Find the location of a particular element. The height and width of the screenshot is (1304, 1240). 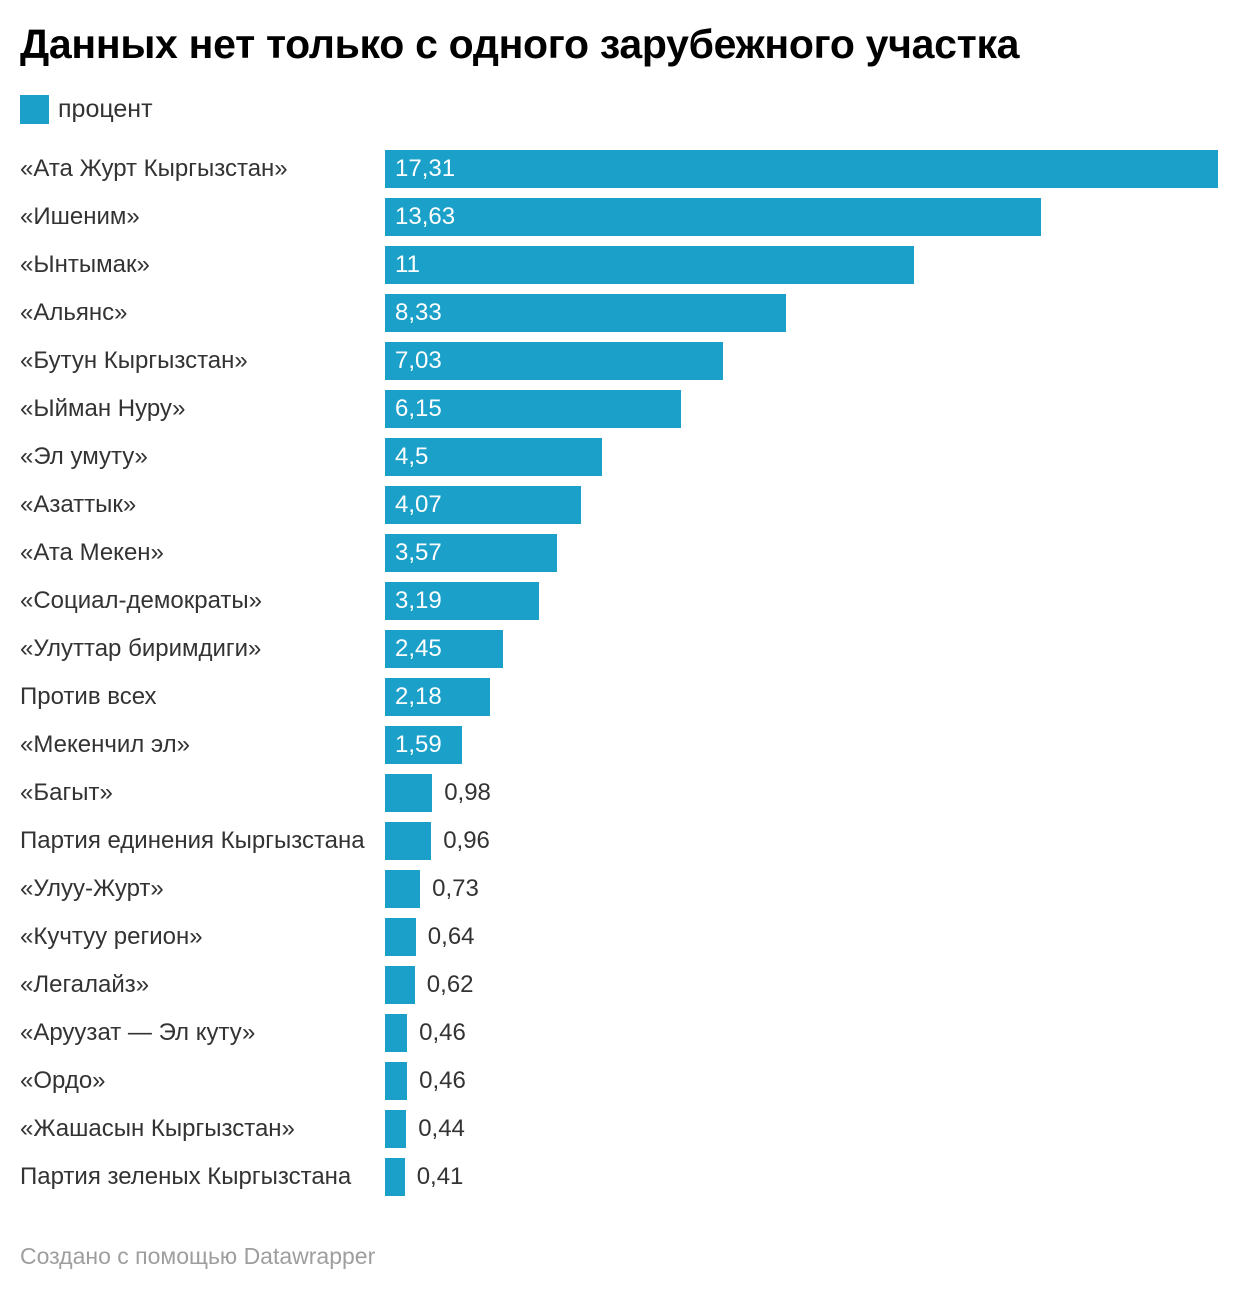

bar-row: «Ишеним» 13,63 is located at coordinates (619, 217).